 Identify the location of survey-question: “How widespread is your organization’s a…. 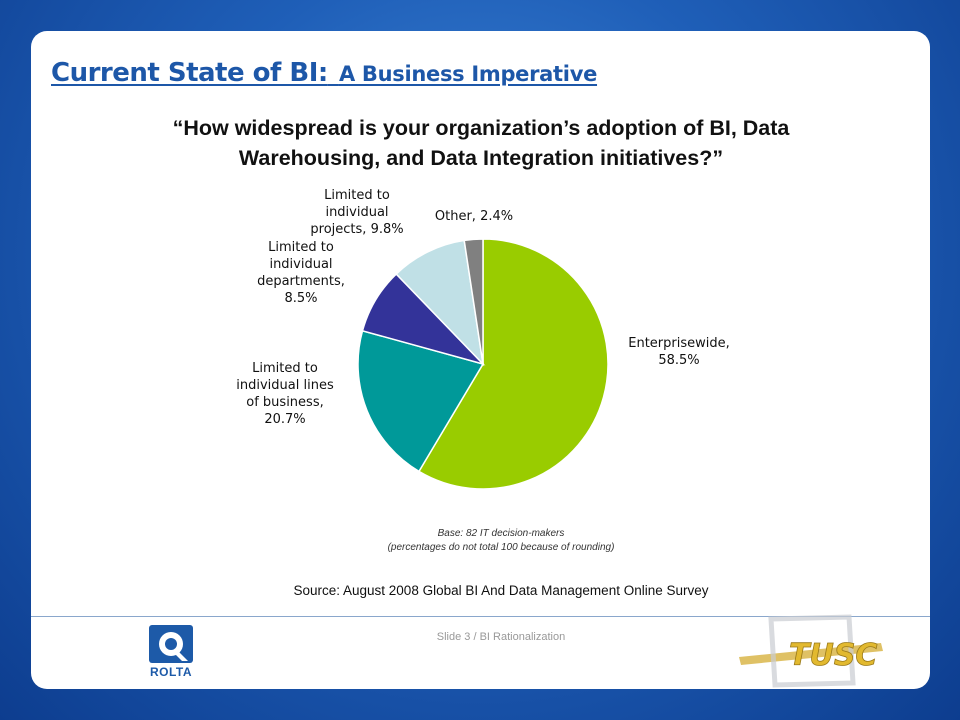
(481, 143).